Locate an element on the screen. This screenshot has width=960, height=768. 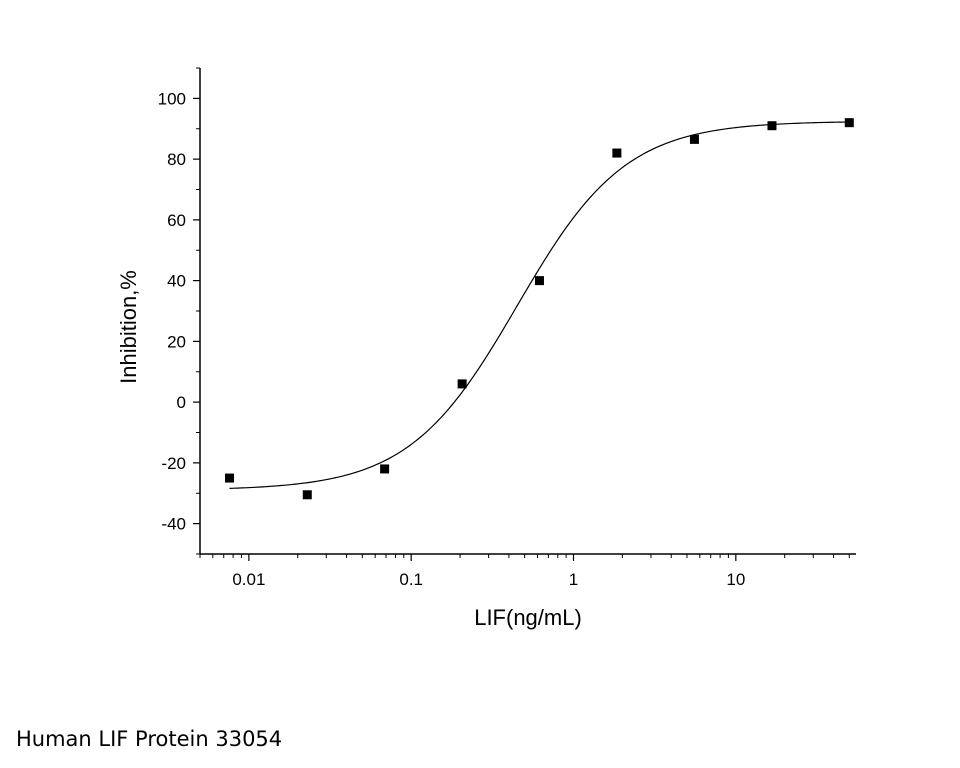
x-tick-label: 0.01 is located at coordinates (248, 579).